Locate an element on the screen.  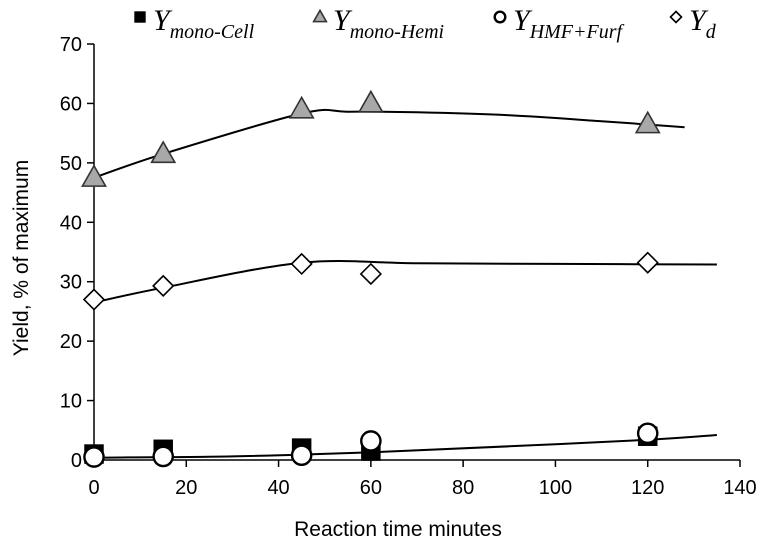
legend-item-hmf: YHMF+Furf is located at coordinates (559, 23).